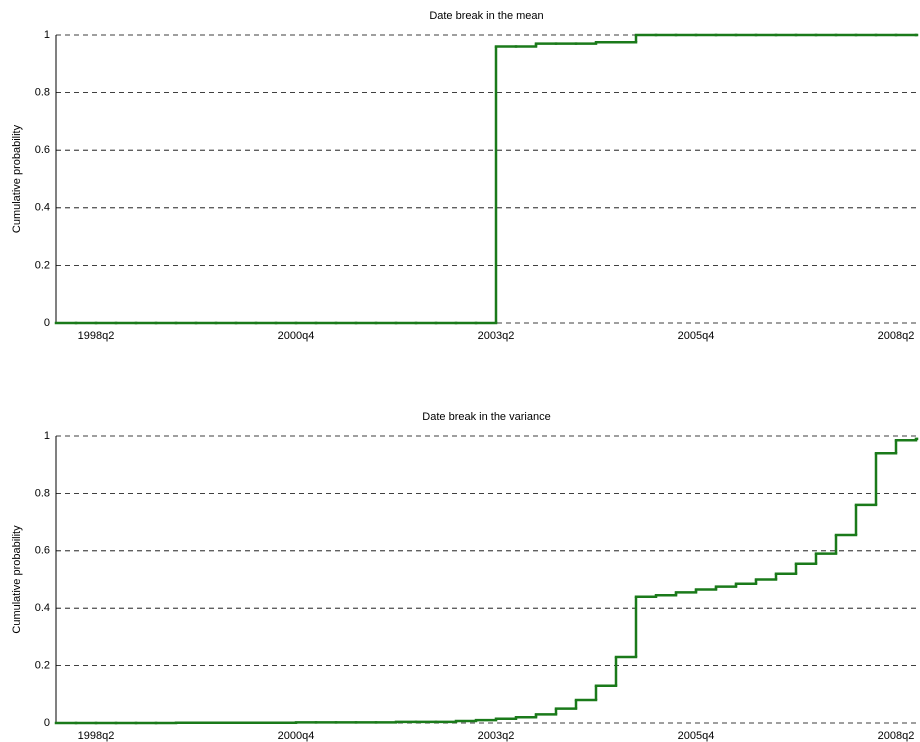 The image size is (920, 742). I want to click on chart-title: Date break in the mean, so click(486, 16).